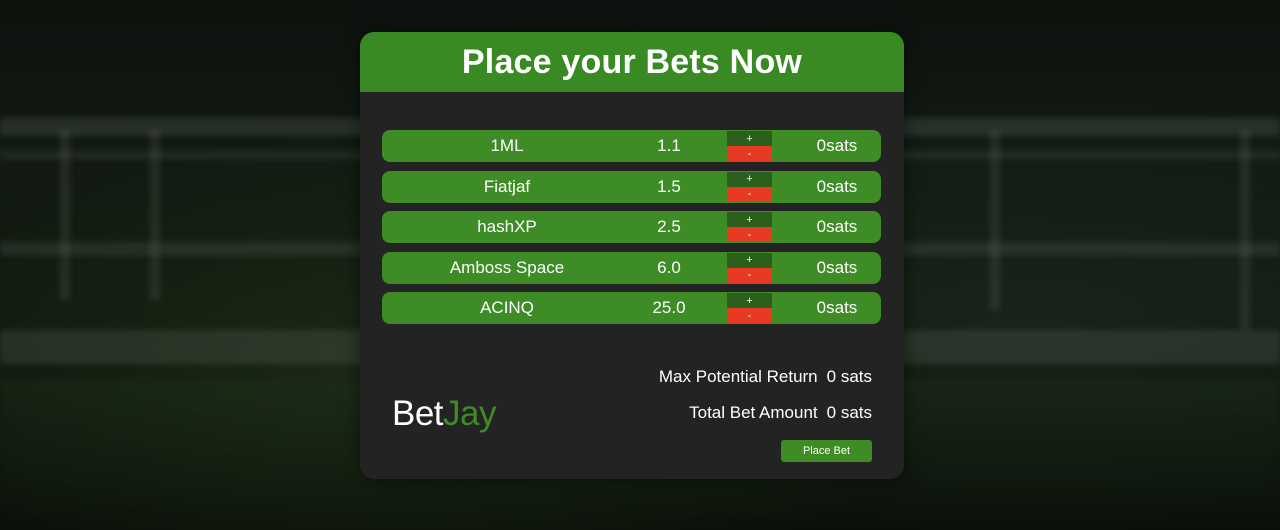  Describe the element at coordinates (738, 376) in the screenshot. I see `max-return-label: Max Potential Return` at that location.